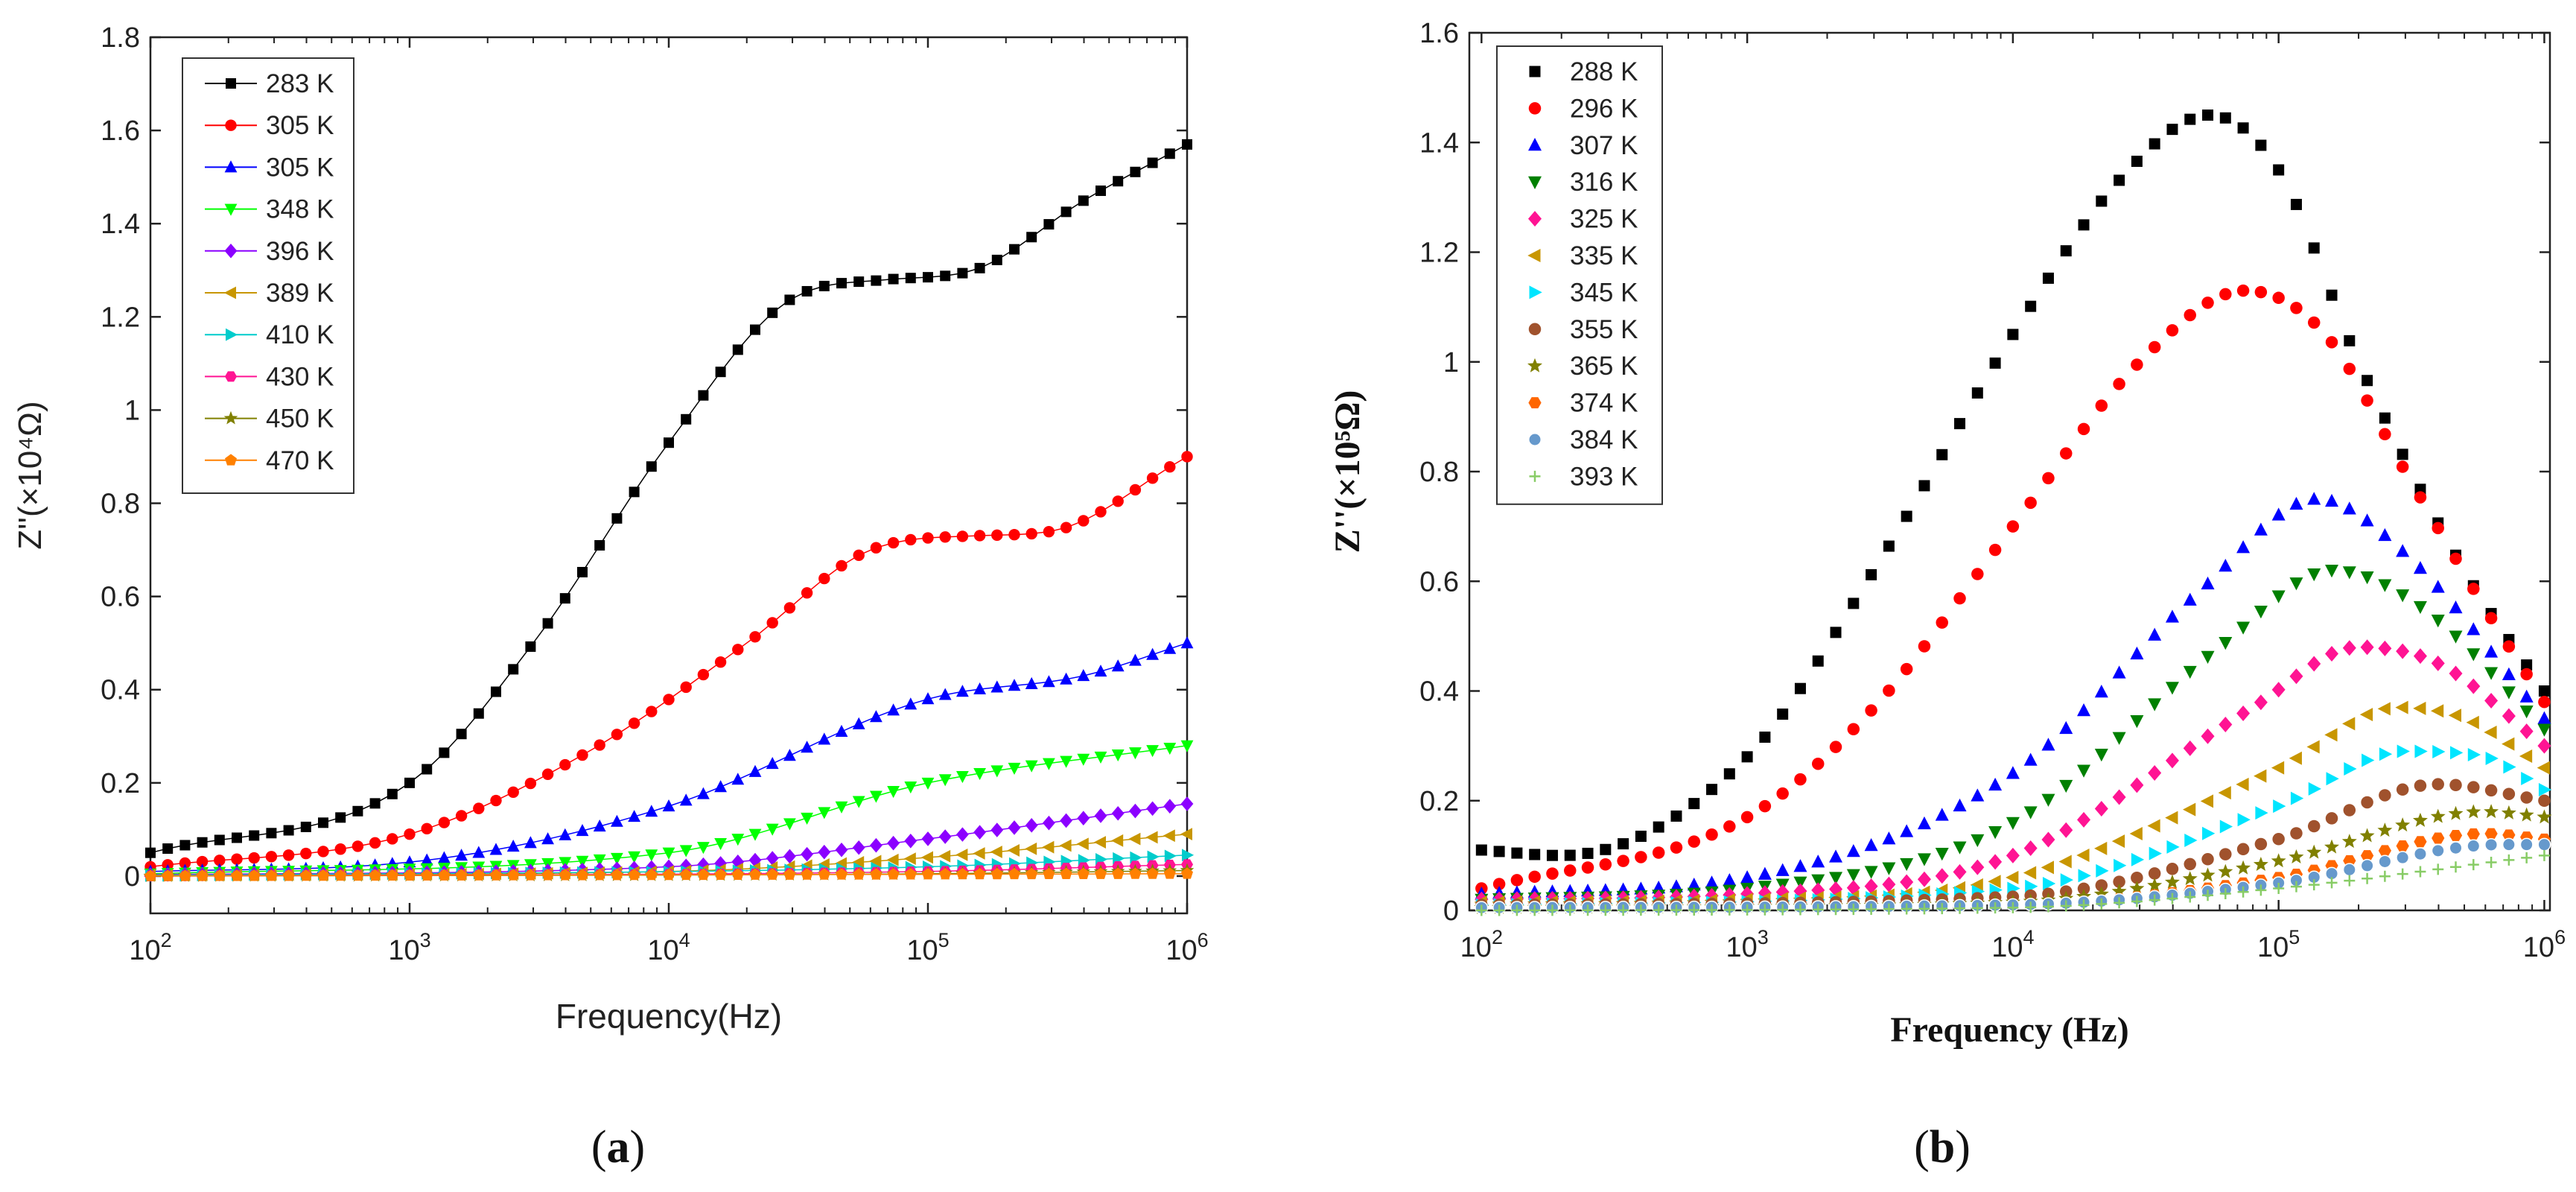 The image size is (2576, 1192). Describe the element at coordinates (120, 690) in the screenshot. I see `y-tick-label: 0.4` at that location.